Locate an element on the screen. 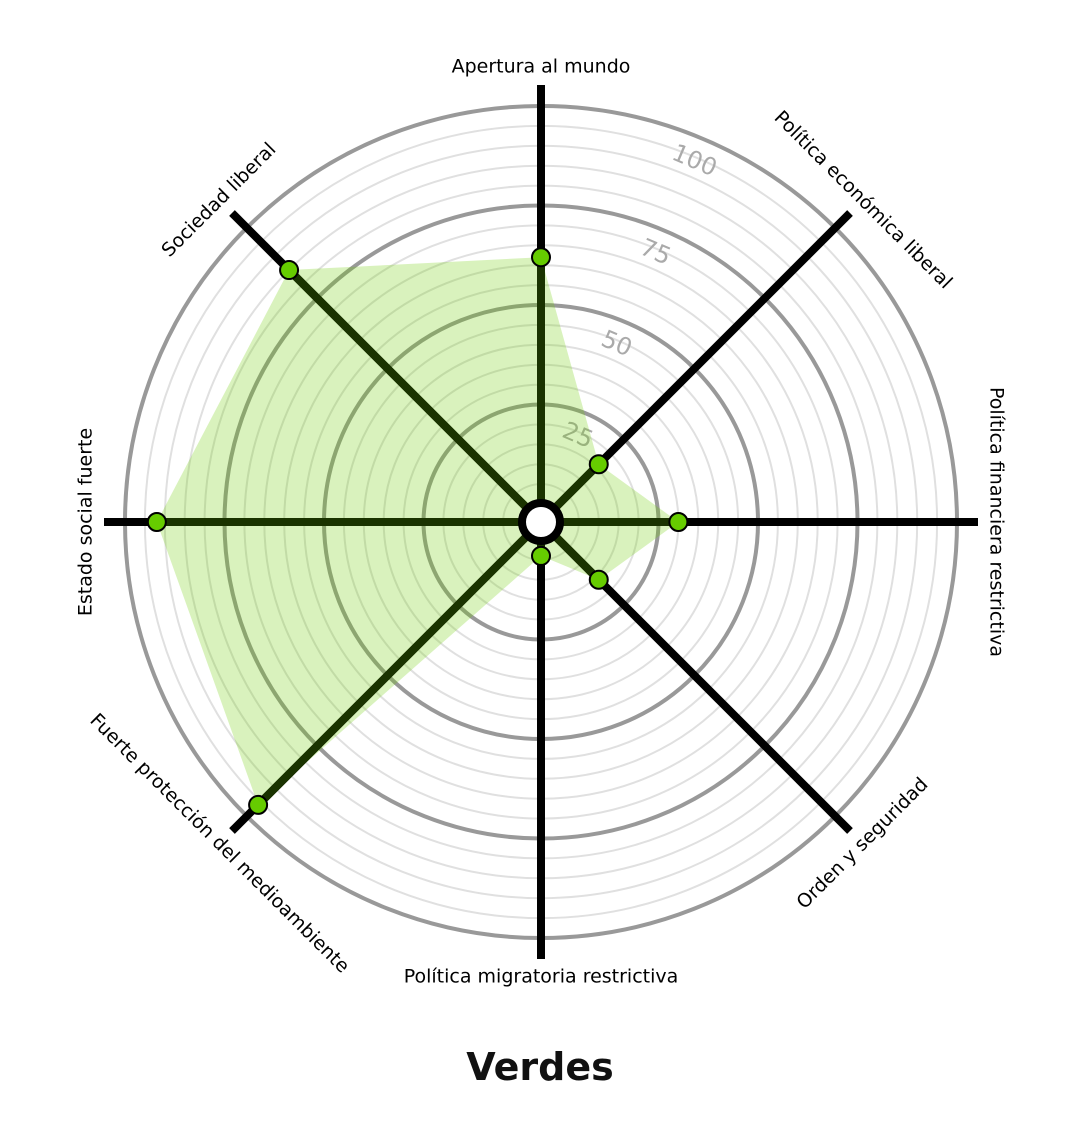 This screenshot has height=1123, width=1080. center-circle is located at coordinates (541, 522).